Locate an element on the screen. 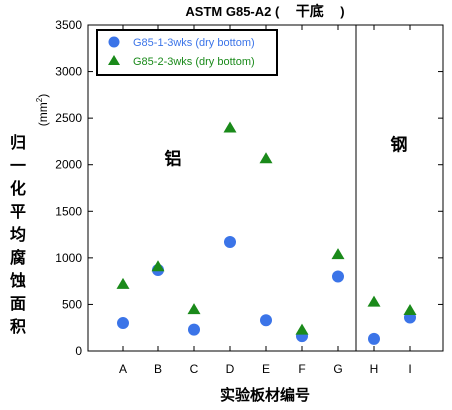 The width and height of the screenshot is (452, 410). x-tick-label: H is located at coordinates (374, 369).